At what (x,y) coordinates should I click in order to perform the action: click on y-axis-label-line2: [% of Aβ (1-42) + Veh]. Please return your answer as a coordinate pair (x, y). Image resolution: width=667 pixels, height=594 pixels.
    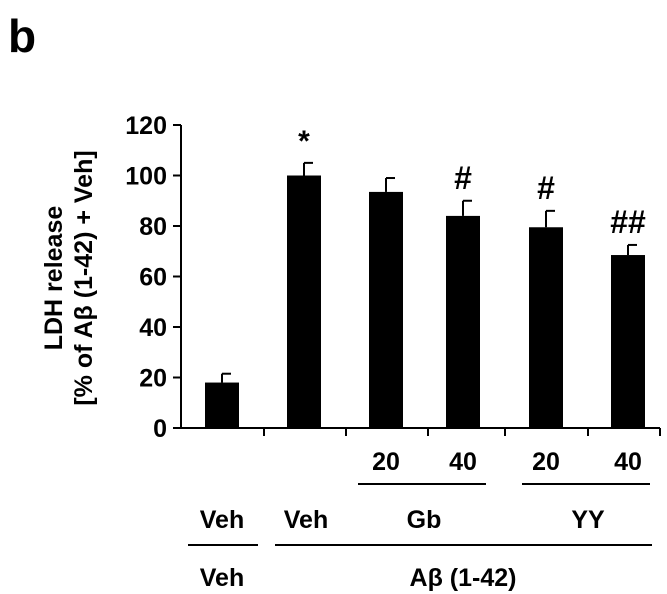
    Looking at the image, I should click on (84, 277).